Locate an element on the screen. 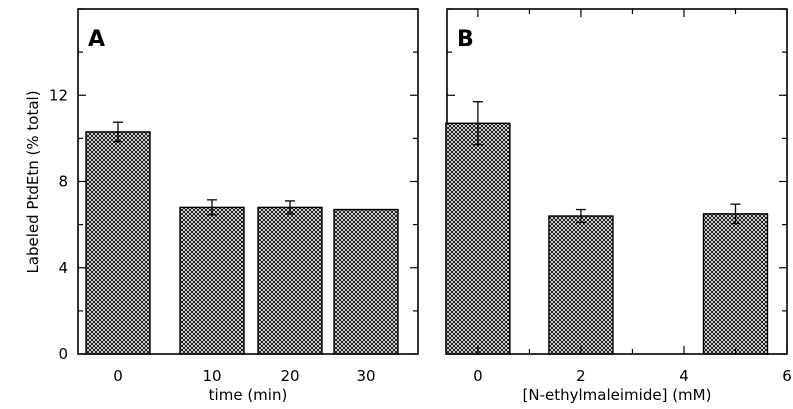 The width and height of the screenshot is (793, 409). x-tick-label: 30 is located at coordinates (365, 376).